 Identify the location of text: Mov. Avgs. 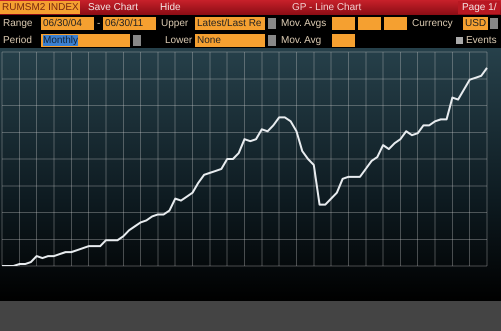
(303, 23).